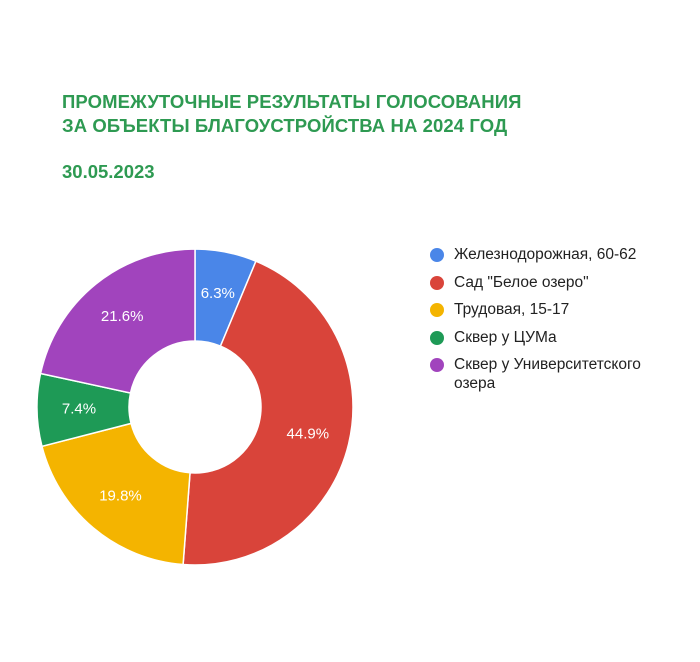 This screenshot has width=700, height=662. Describe the element at coordinates (308, 434) in the screenshot. I see `slice-data-label: 44.9%` at that location.